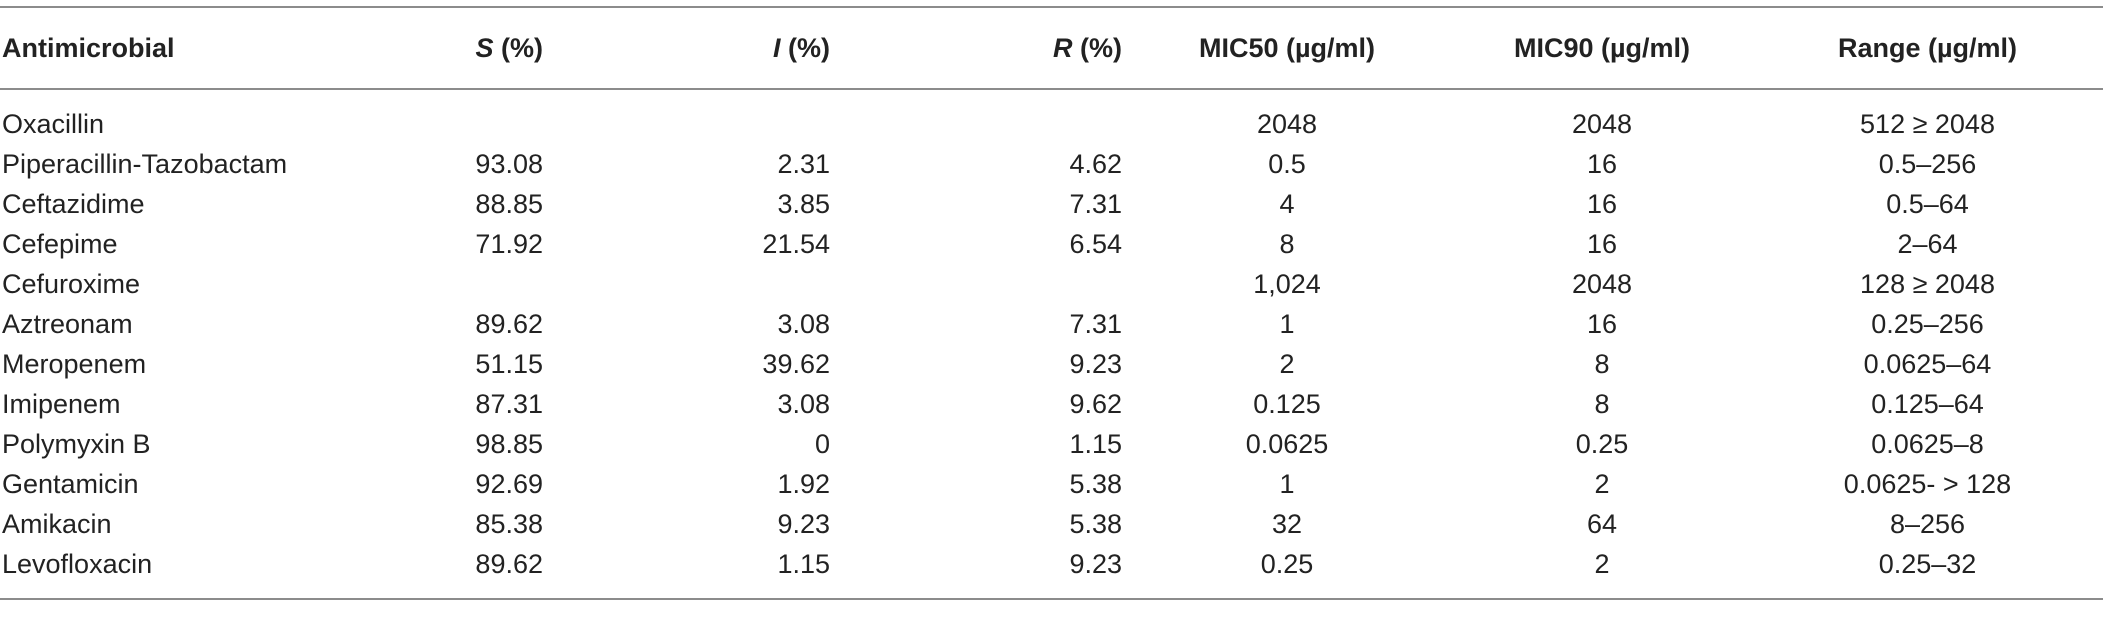  Describe the element at coordinates (509, 163) in the screenshot. I see `cell-s: 93.08` at that location.